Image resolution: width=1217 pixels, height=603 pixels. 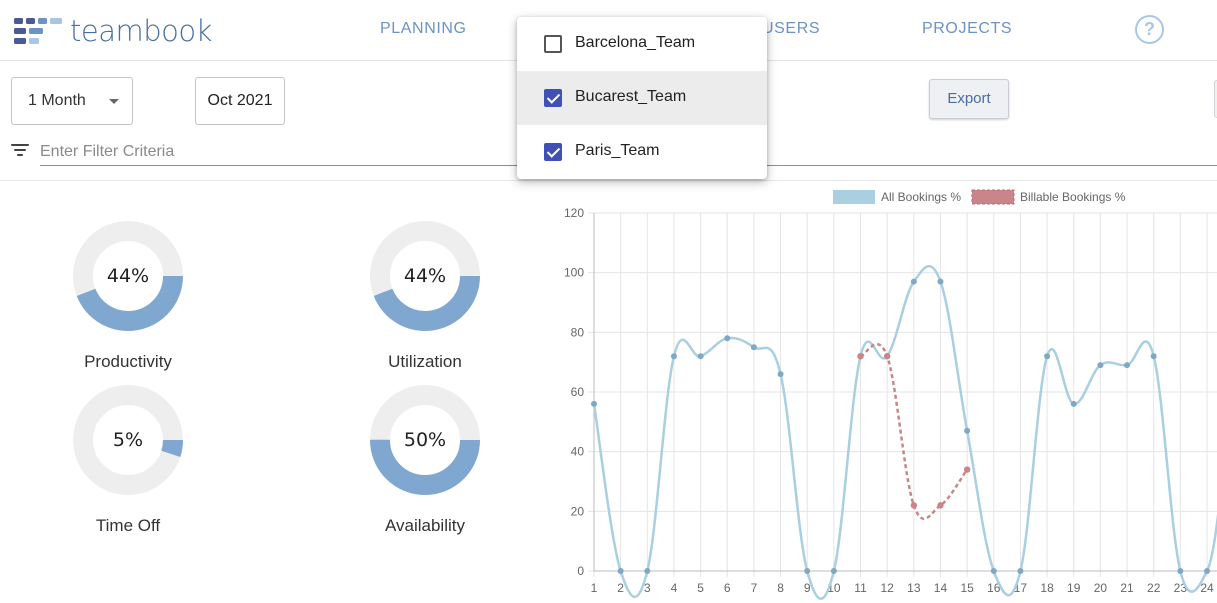 I want to click on team-dropdown: Barcelona_Team Bucarest_Team Paris_Team, so click(x=642, y=98).